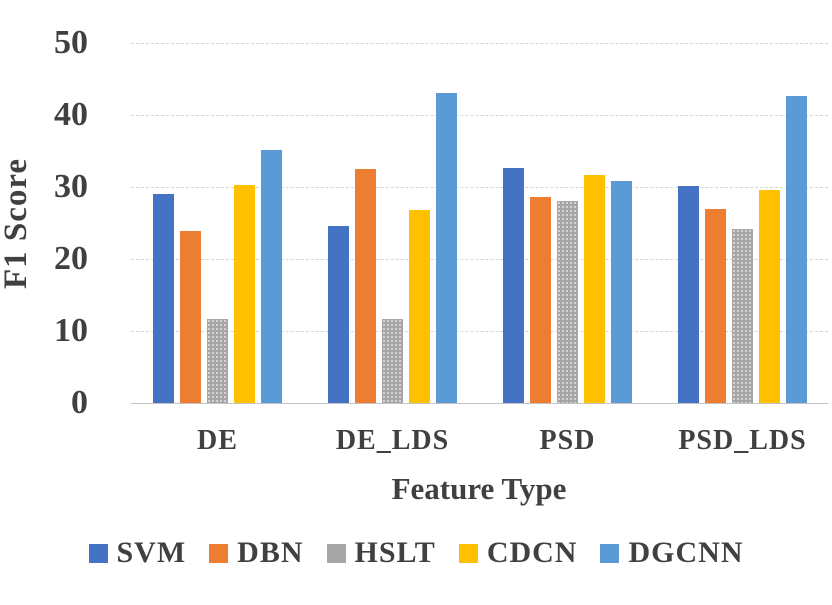 The height and width of the screenshot is (605, 832). I want to click on legend: SVM DBN HSLT CDCN DGCNN, so click(416, 553).